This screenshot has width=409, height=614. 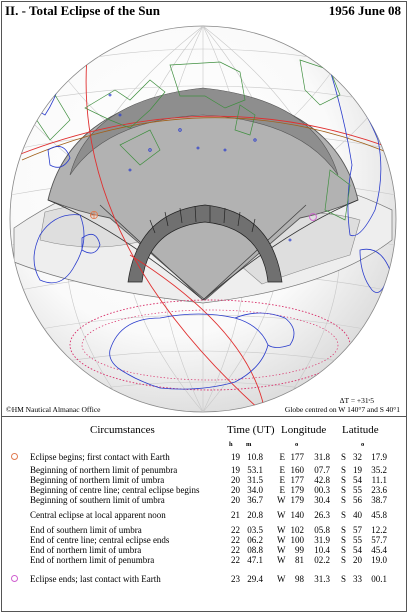 What do you see at coordinates (122, 430) in the screenshot?
I see `header-circumstances: Circumstances` at bounding box center [122, 430].